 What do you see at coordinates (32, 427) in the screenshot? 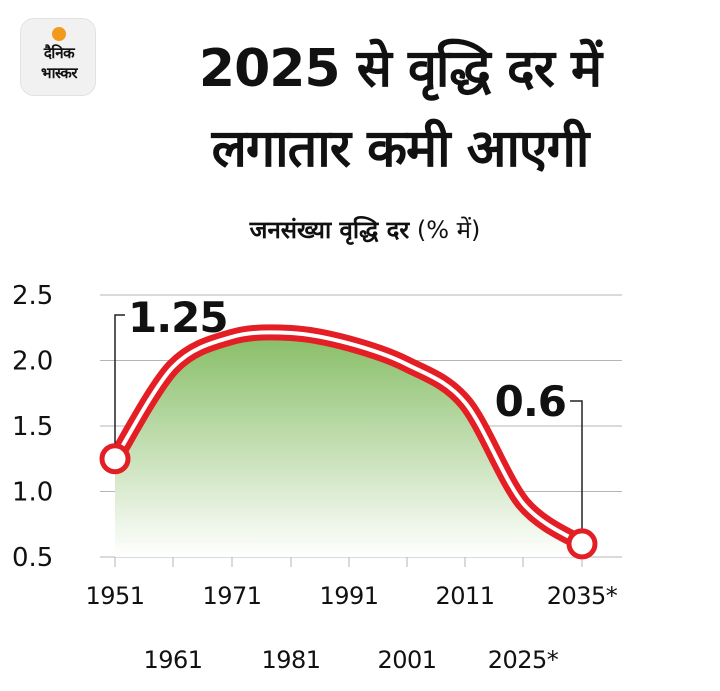
I see `y-tick-label: 1.5` at bounding box center [32, 427].